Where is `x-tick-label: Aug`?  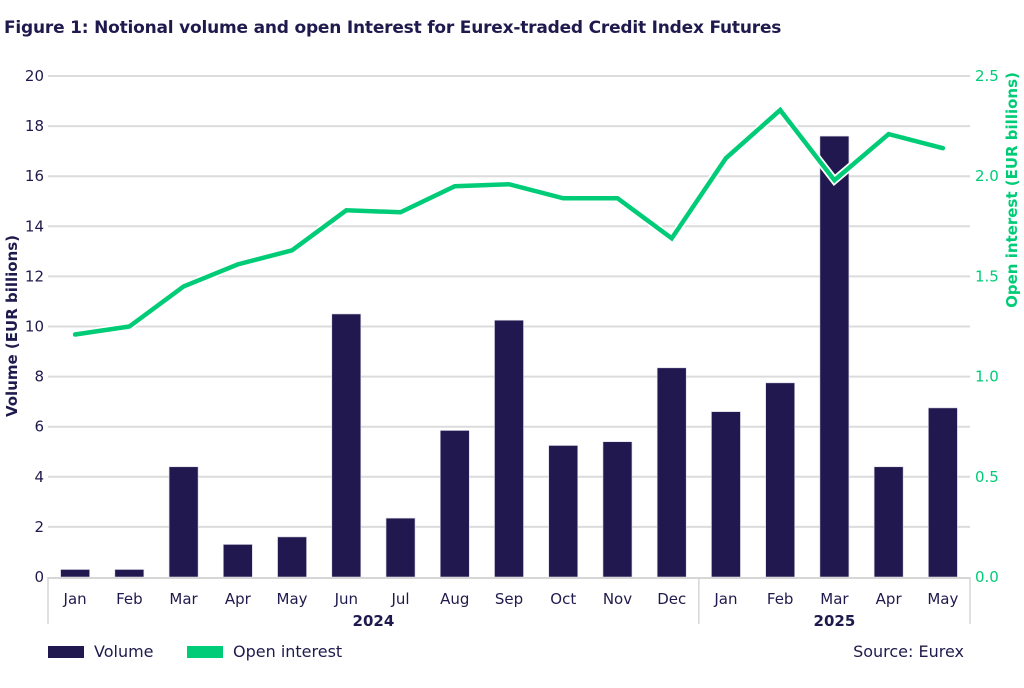
x-tick-label: Aug is located at coordinates (454, 599).